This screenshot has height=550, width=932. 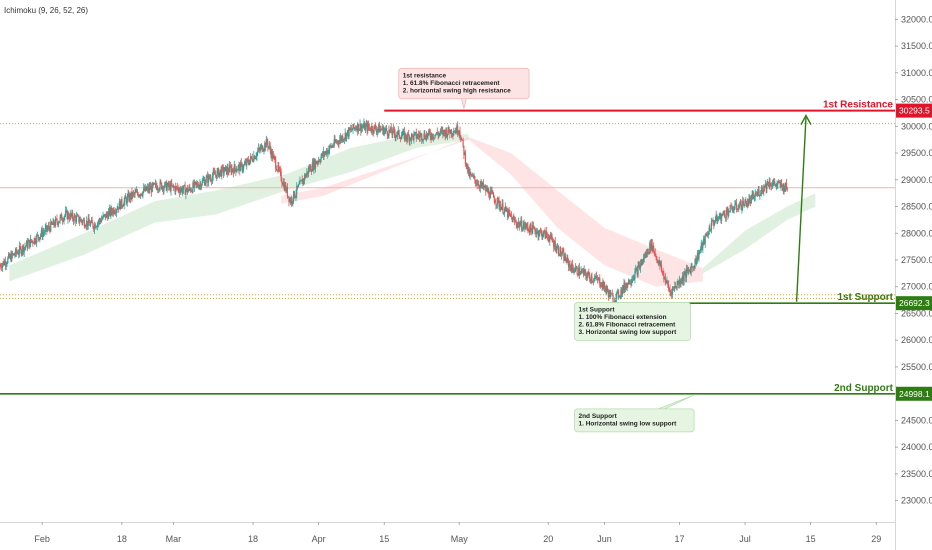 What do you see at coordinates (384, 539) in the screenshot?
I see `x-tick-label: 15` at bounding box center [384, 539].